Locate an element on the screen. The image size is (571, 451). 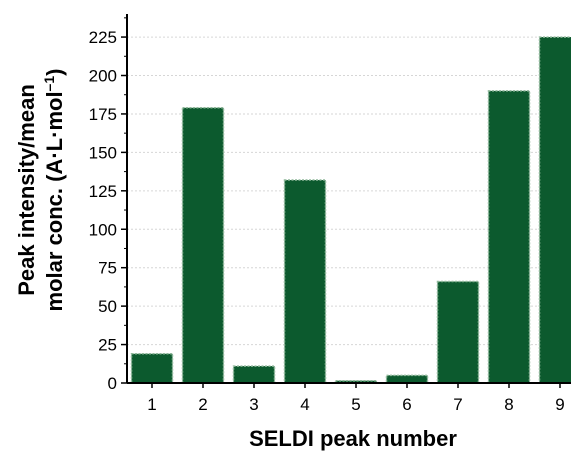
x-tick-label: 8 is located at coordinates (508, 404).